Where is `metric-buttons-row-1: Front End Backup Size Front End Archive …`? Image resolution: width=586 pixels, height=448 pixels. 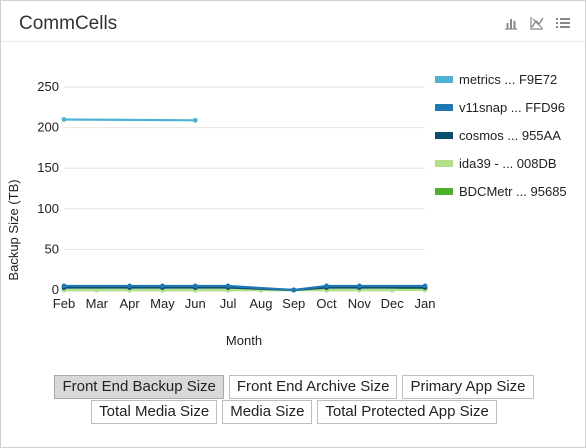 metric-buttons-row-1: Front End Backup Size Front End Archive … is located at coordinates (293, 387).